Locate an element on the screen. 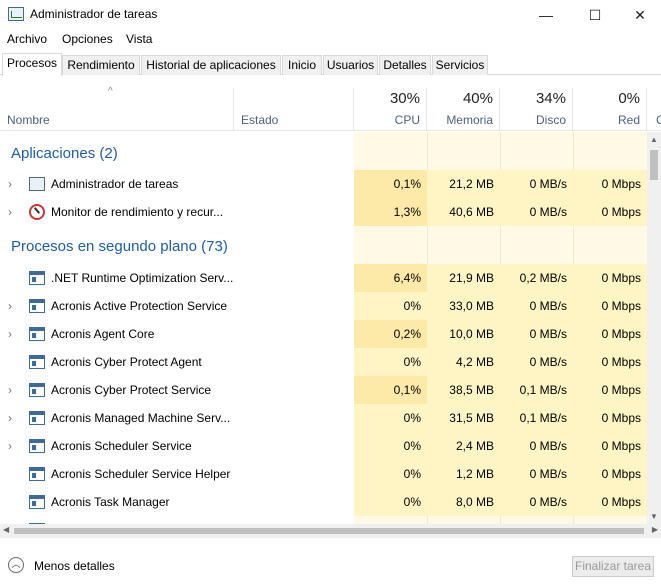 This screenshot has height=588, width=661. scroll-right-icon: ▶ is located at coordinates (654, 529).